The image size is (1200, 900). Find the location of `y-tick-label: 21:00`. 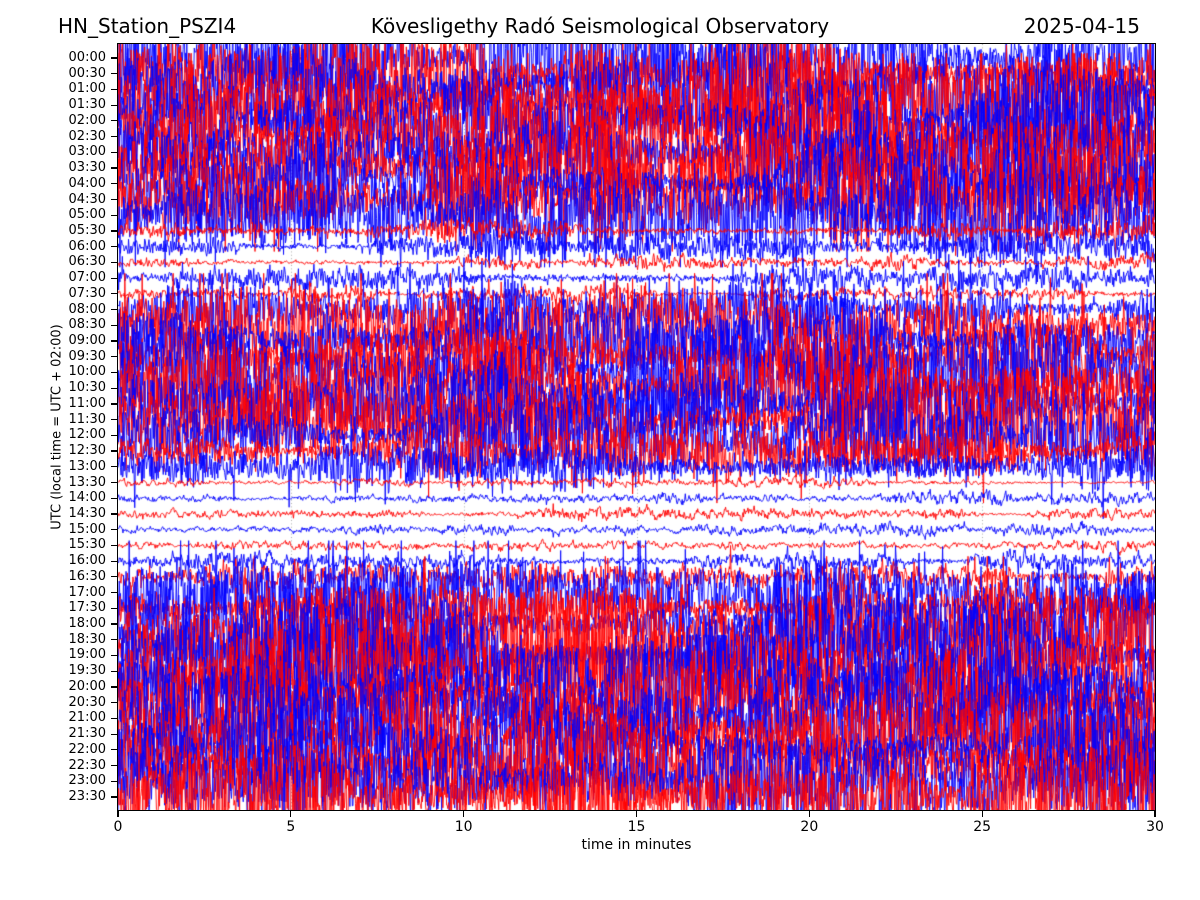

y-tick-label: 21:00 is located at coordinates (87, 718).